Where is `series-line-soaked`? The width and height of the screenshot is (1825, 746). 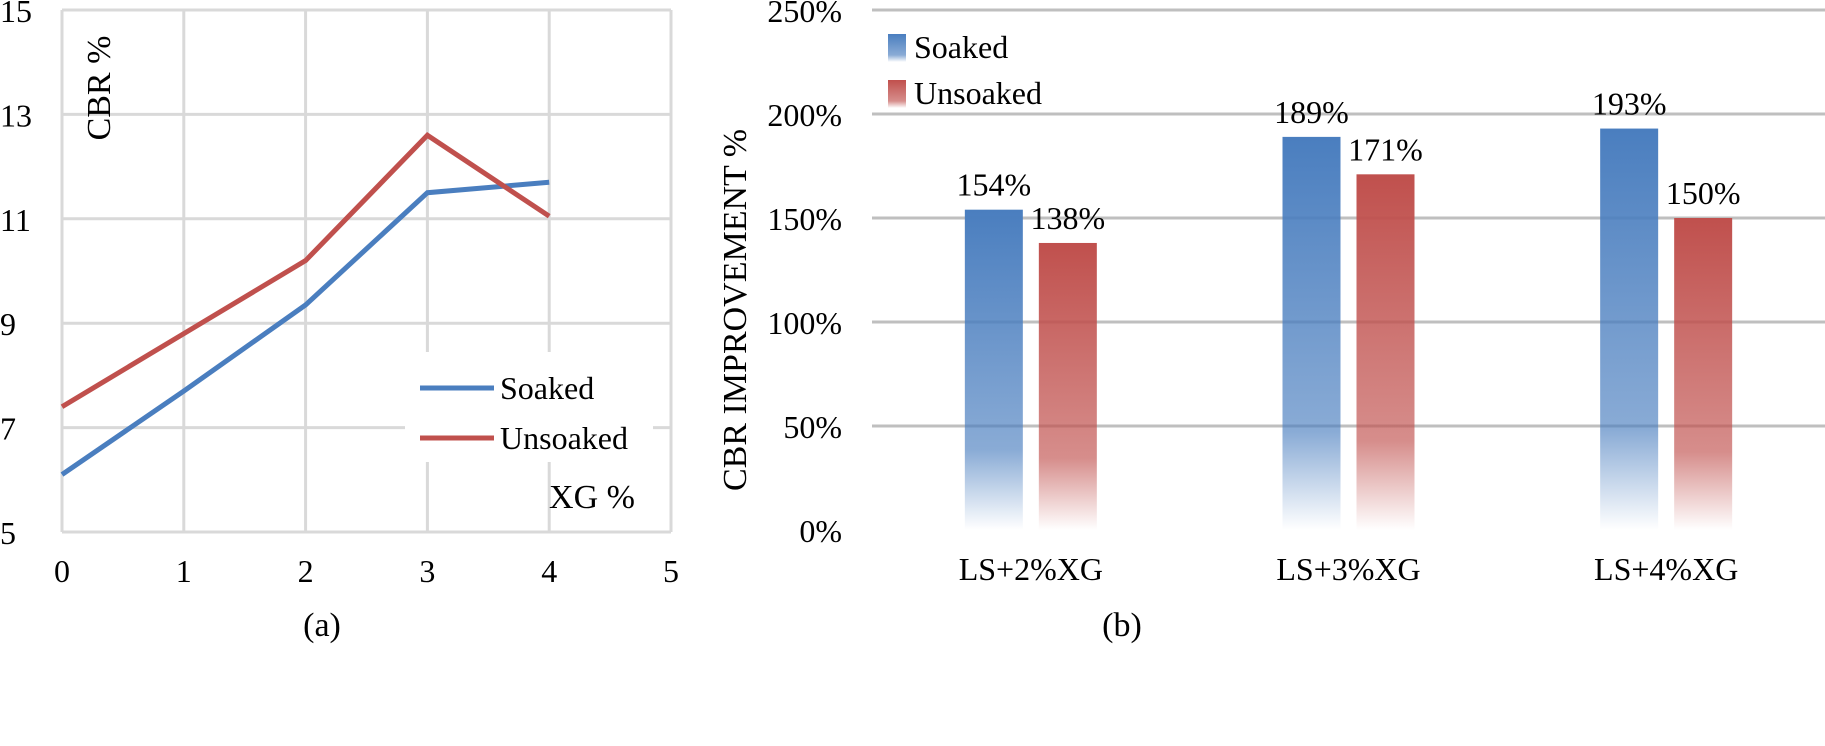
series-line-soaked is located at coordinates (305, 328).